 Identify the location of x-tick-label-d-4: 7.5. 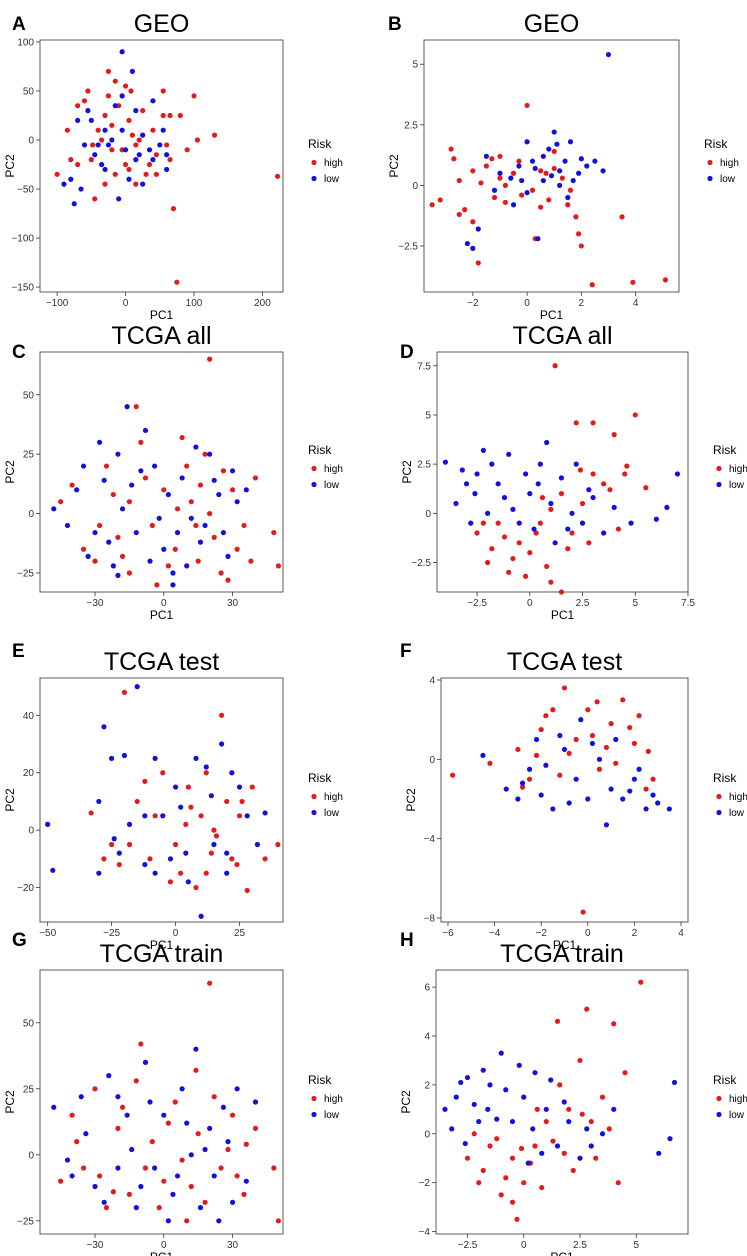
(688, 603).